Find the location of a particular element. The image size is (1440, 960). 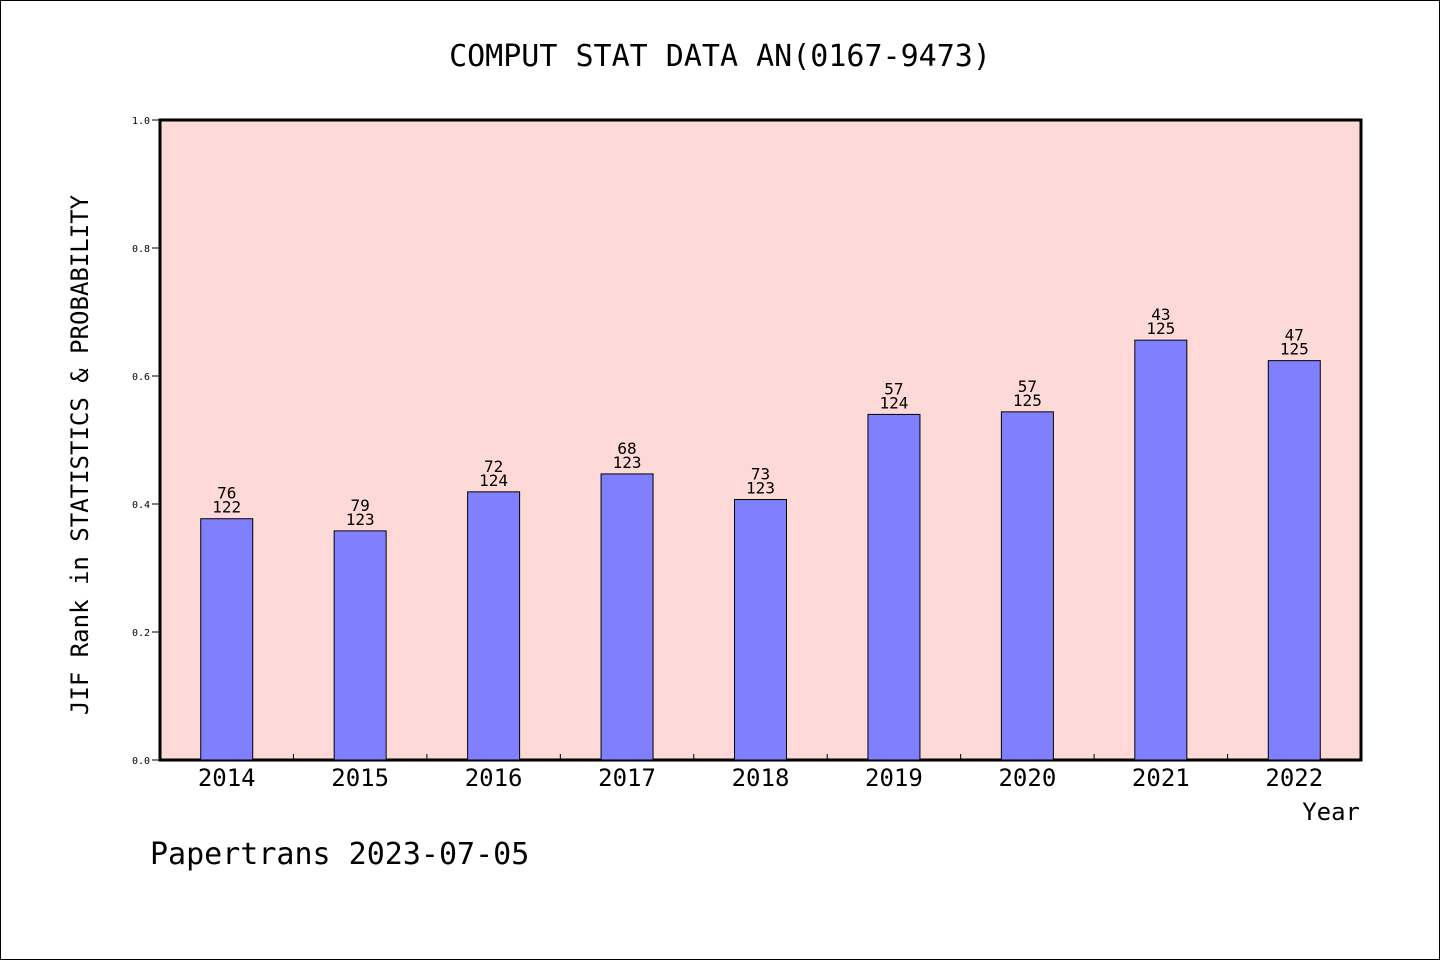

bar-2021 is located at coordinates (1161, 550).